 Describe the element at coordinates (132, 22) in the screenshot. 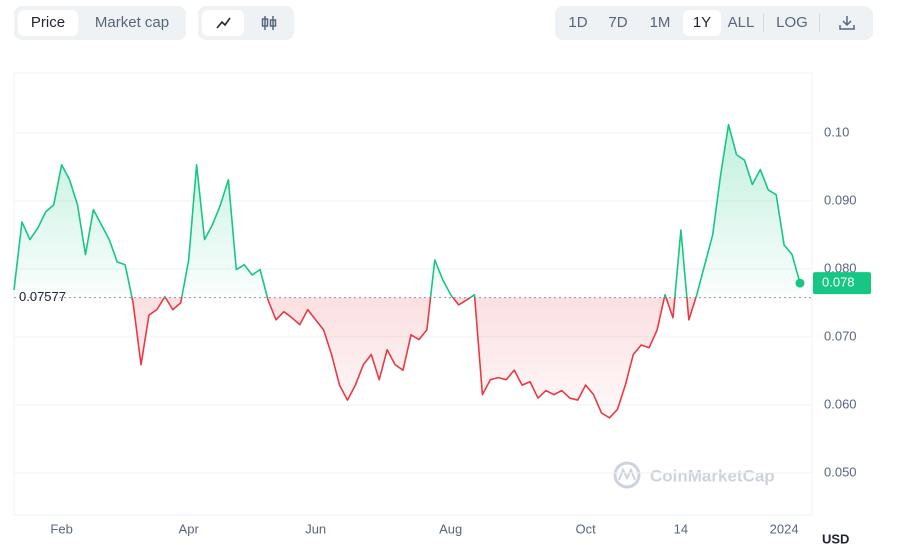

I see `market-cap-button: Market cap` at that location.